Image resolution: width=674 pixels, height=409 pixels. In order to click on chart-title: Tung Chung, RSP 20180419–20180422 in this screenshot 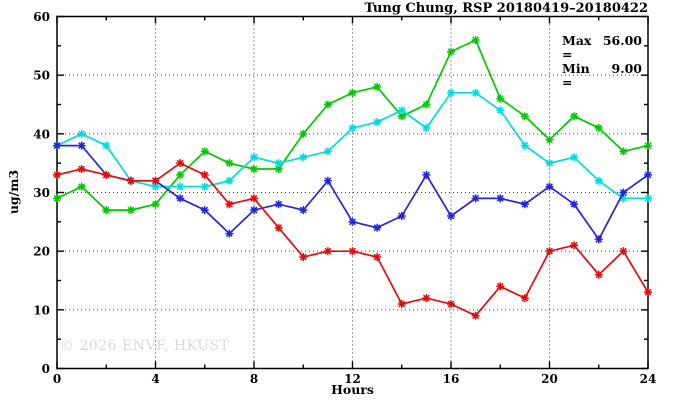, I will do `click(506, 8)`.